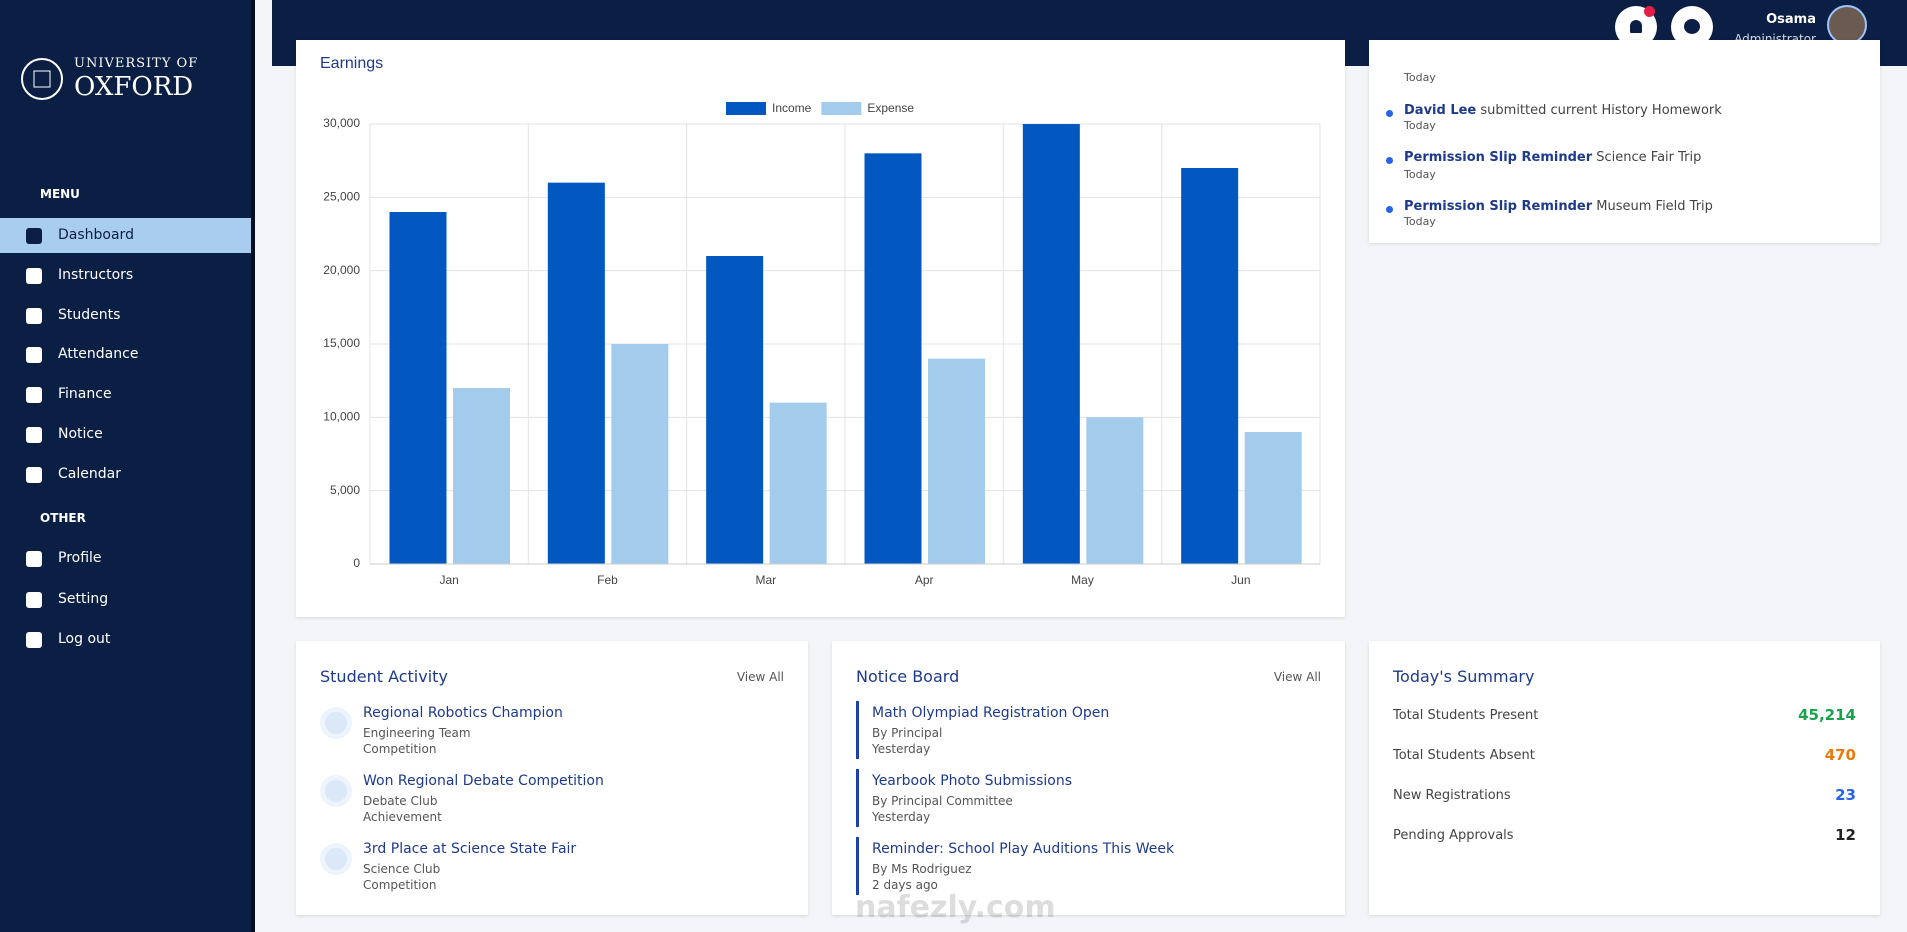 This screenshot has height=932, width=1907. Describe the element at coordinates (351, 63) in the screenshot. I see `chart-title: Earnings` at that location.